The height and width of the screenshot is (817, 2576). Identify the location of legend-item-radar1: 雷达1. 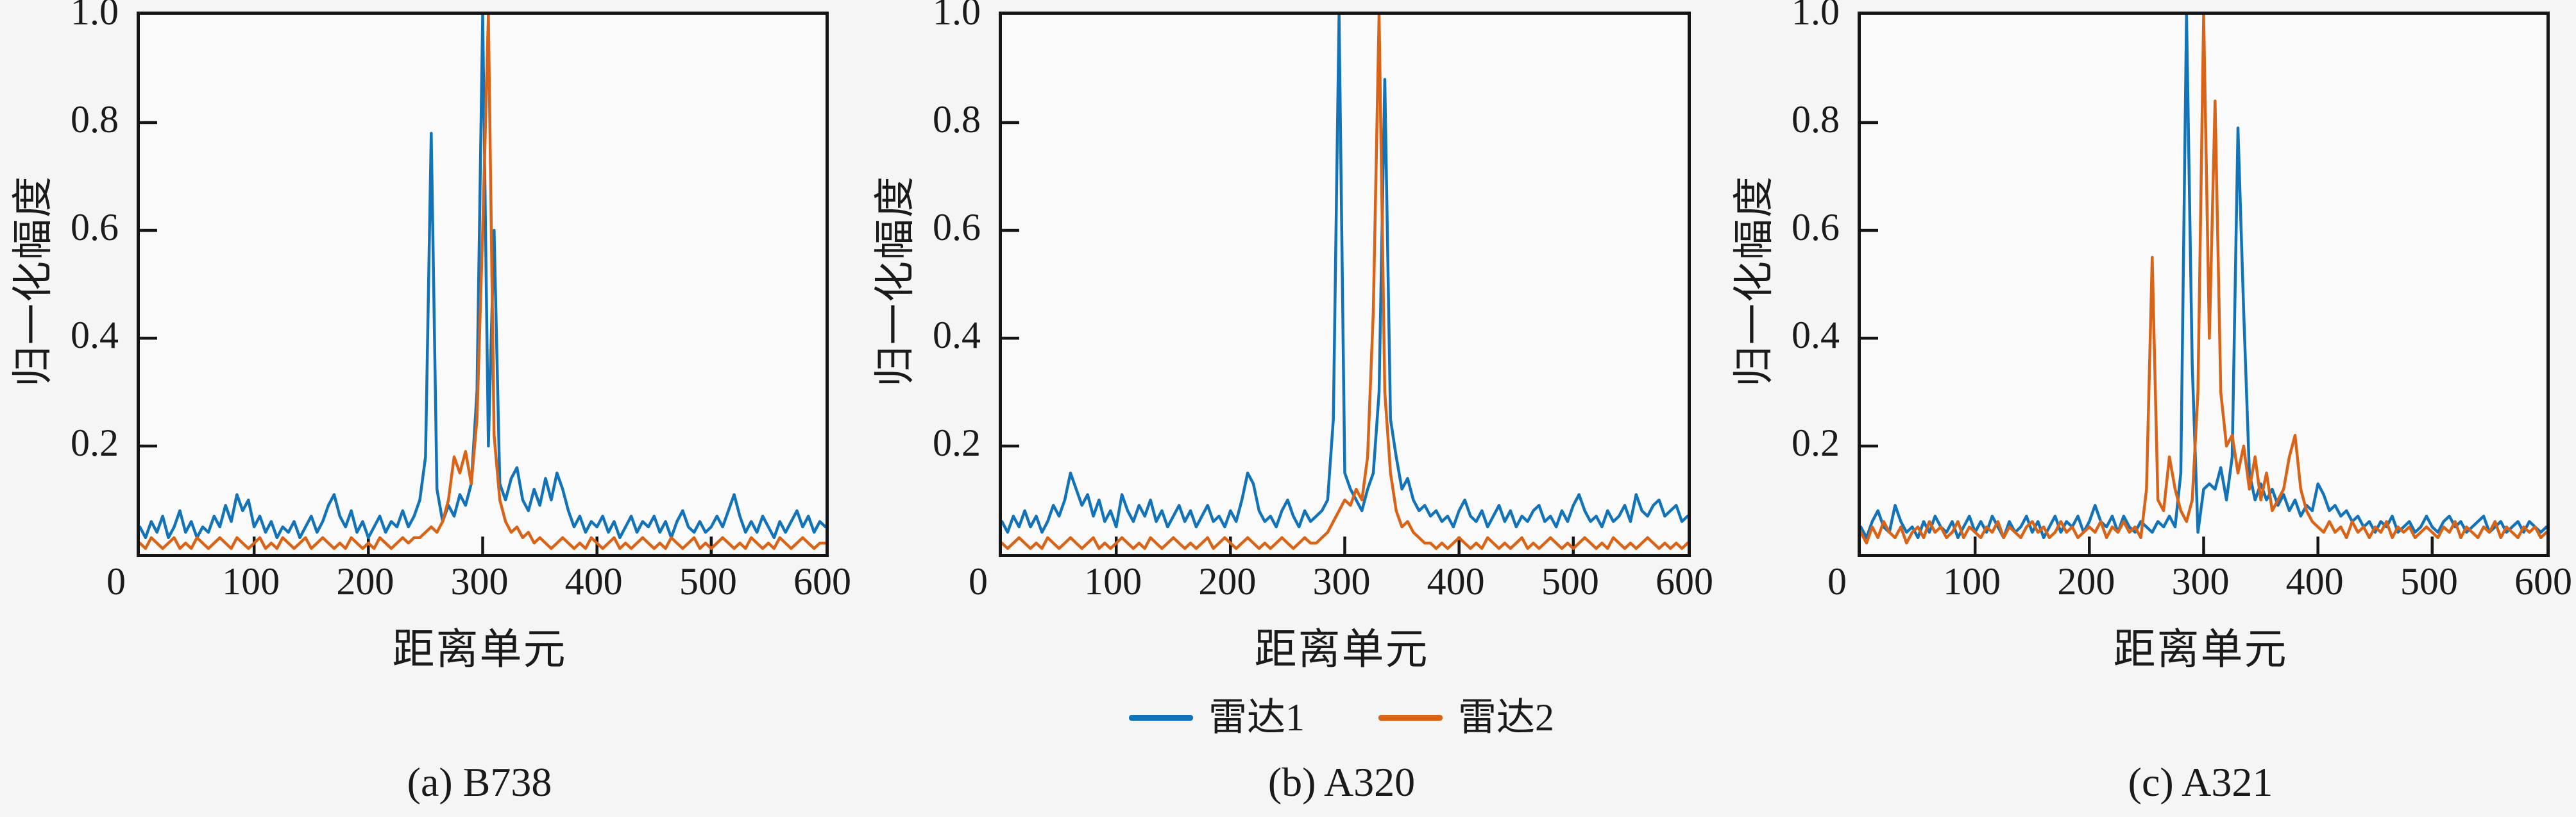
(1217, 717).